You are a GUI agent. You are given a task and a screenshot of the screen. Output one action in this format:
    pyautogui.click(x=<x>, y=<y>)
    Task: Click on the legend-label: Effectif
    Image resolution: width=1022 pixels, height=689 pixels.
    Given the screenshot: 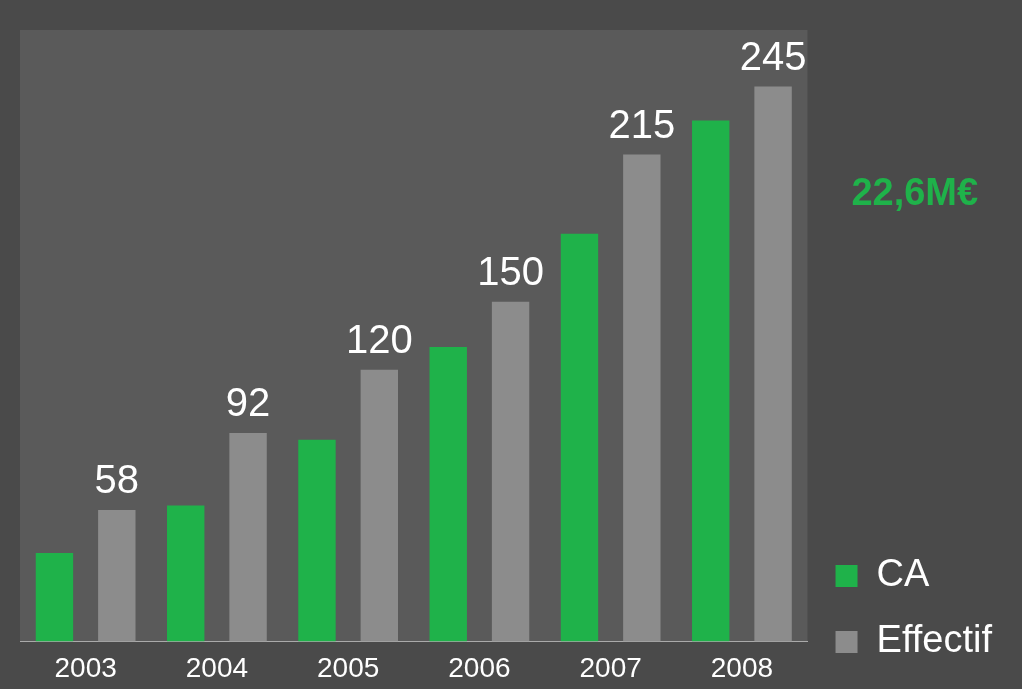 What is the action you would take?
    pyautogui.click(x=934, y=639)
    